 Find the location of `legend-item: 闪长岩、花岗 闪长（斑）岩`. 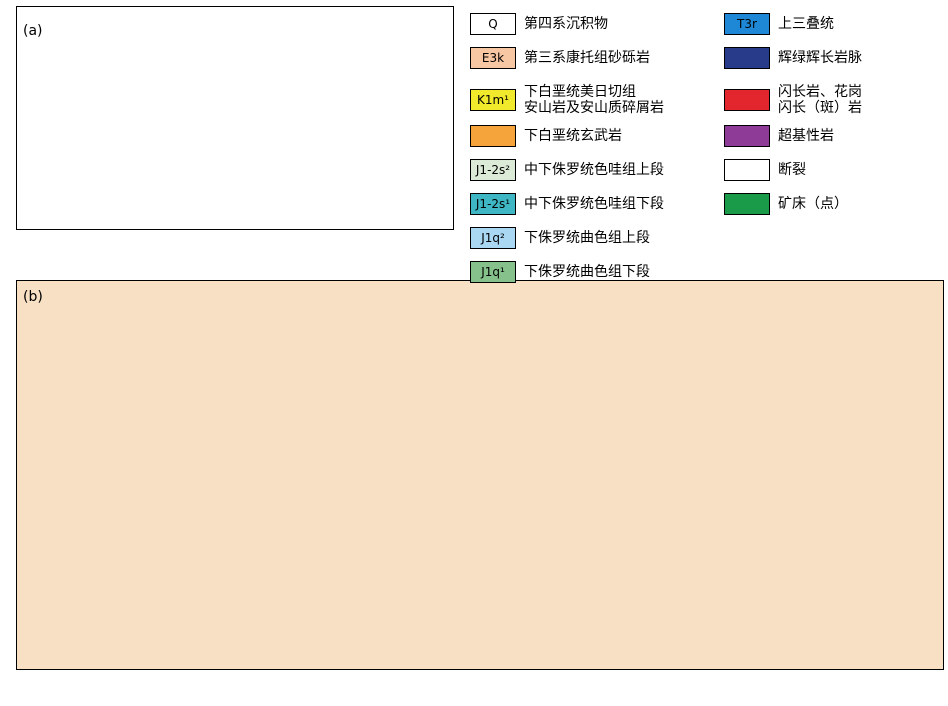

legend-item: 闪长岩、花岗 闪长（斑）岩 is located at coordinates (793, 100).